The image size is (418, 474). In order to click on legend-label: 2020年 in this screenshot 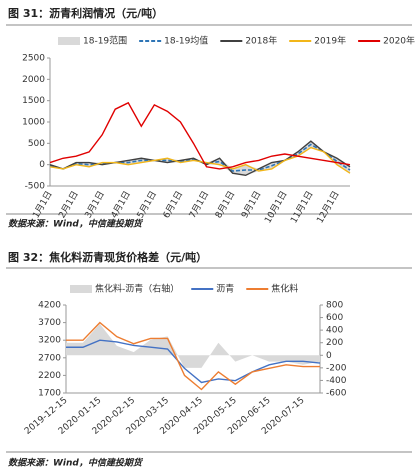, I will do `click(399, 41)`.